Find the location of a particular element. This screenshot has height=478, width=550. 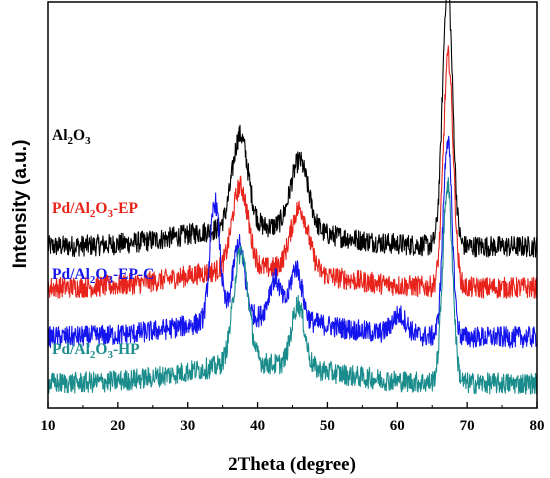

series-label-part: Al is located at coordinates (60, 135).